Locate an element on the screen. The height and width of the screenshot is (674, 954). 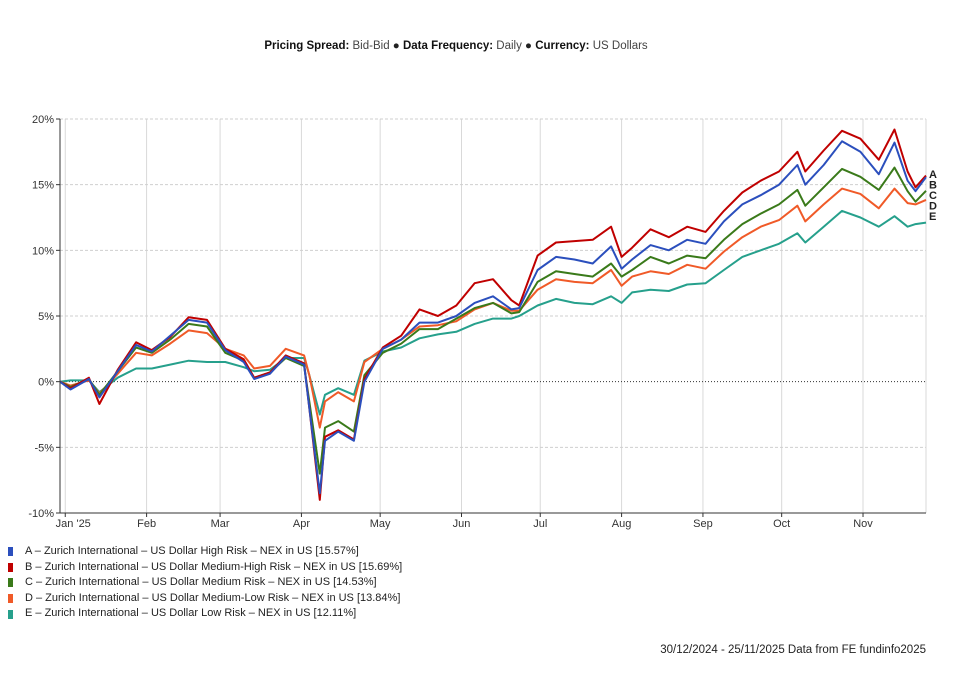
x-tick-label: Mar is located at coordinates (220, 524).